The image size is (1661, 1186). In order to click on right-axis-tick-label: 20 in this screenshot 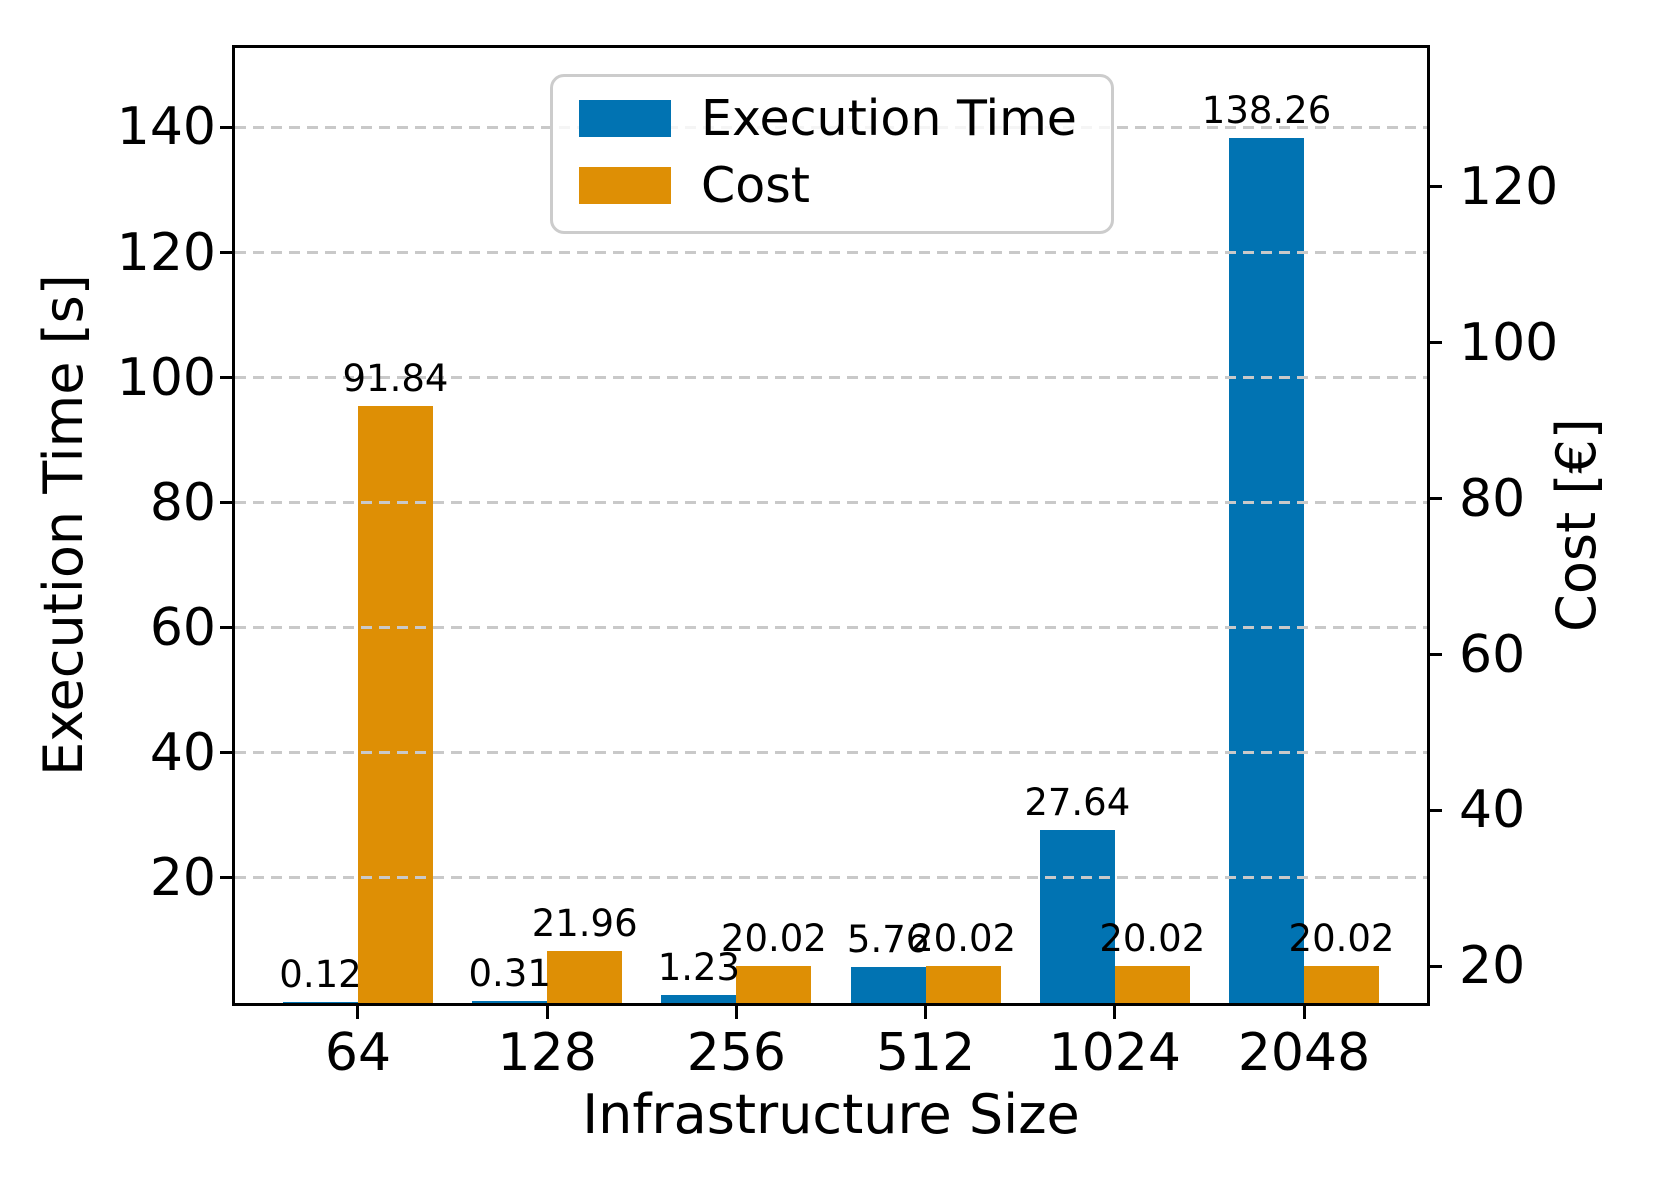, I will do `click(1492, 966)`.